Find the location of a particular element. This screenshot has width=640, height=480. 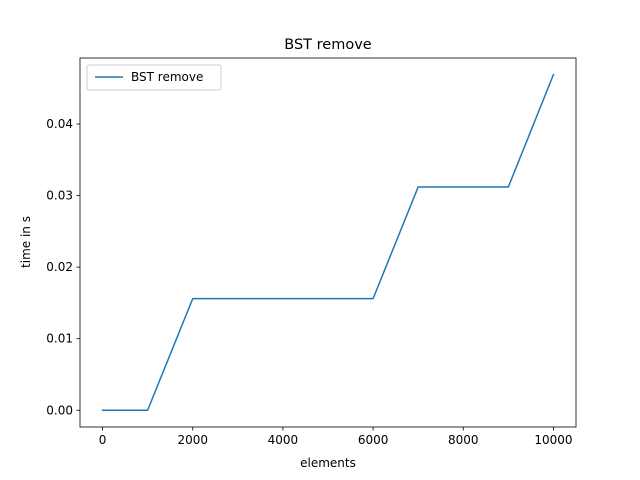

legend-entry-label: BST remove is located at coordinates (167, 77).